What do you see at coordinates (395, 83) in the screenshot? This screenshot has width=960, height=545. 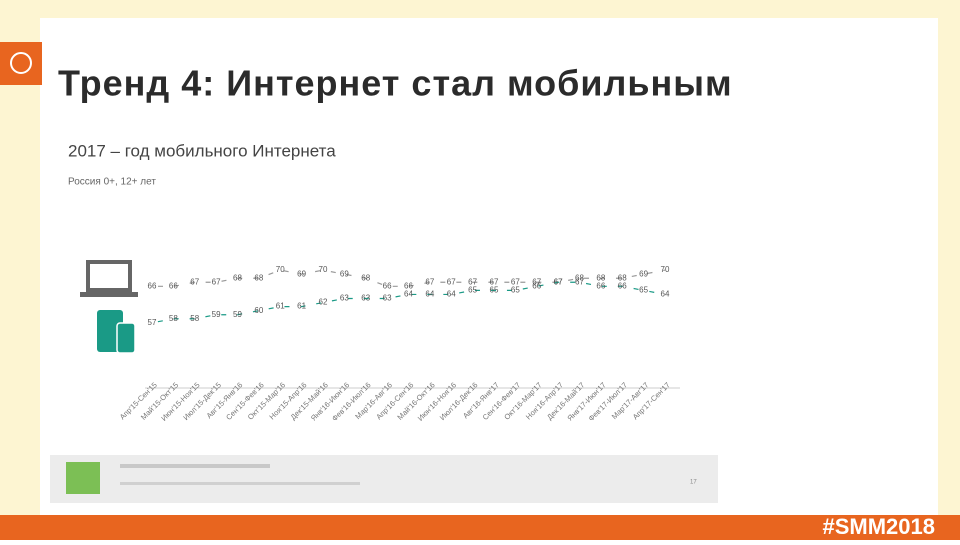 I see `slide-title: Тренд 4: Интернет стал мобильным` at bounding box center [395, 83].